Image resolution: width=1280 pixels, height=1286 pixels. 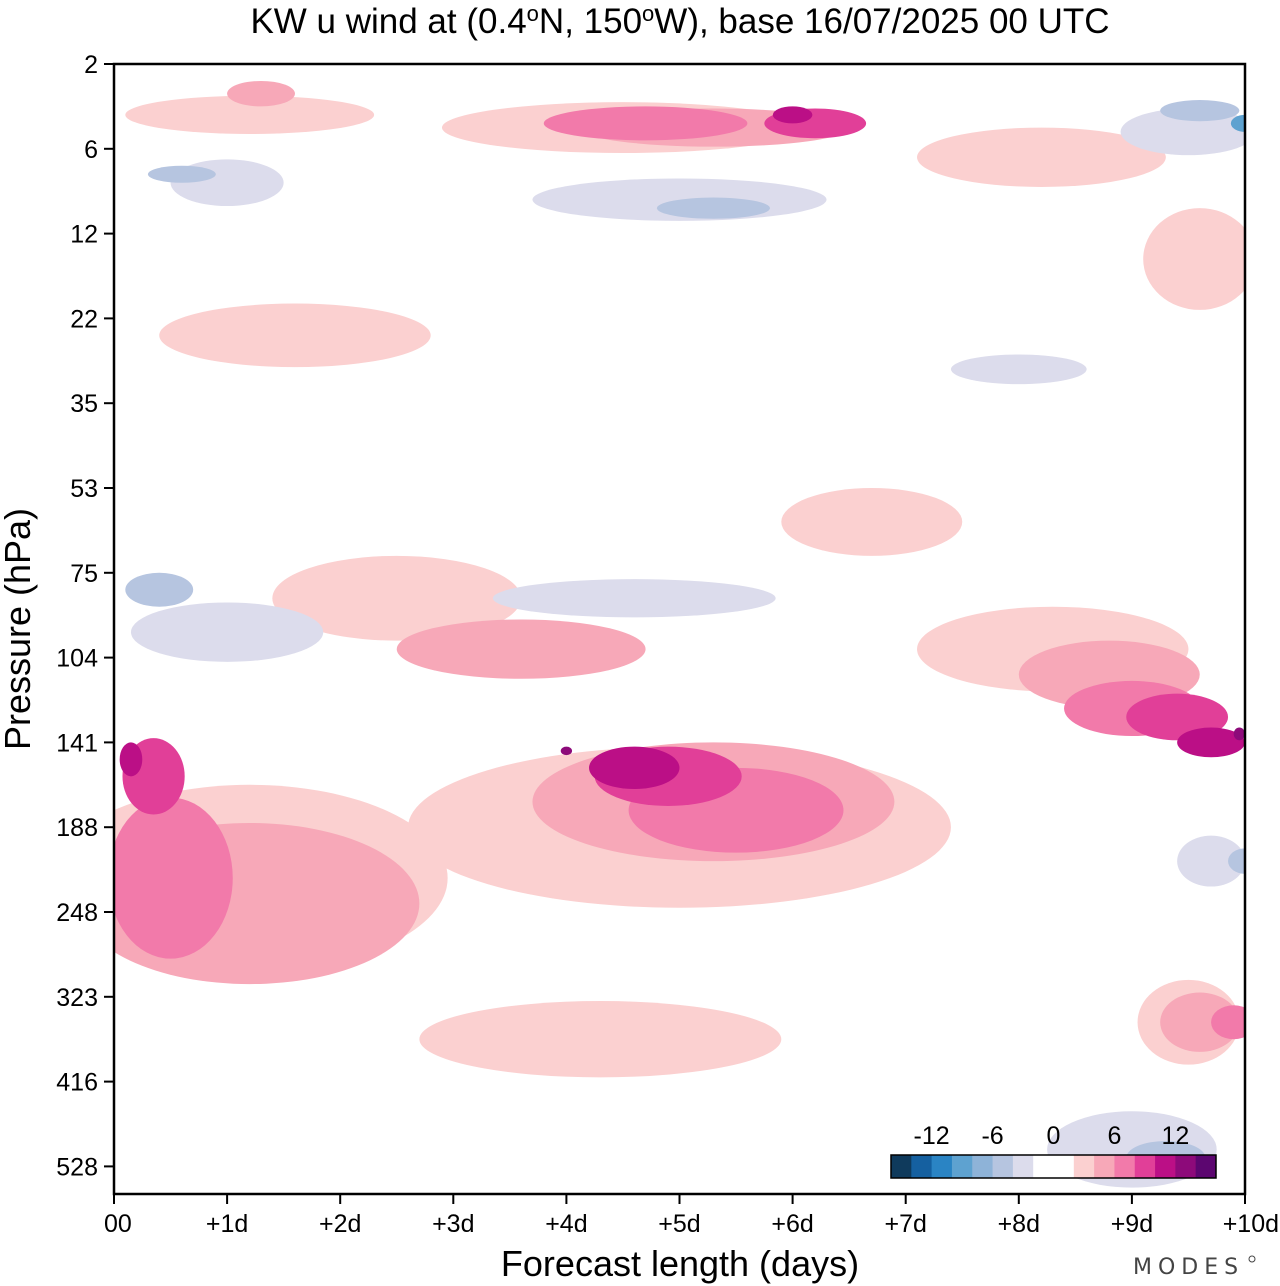 I want to click on contour-patch--4-2, so click(x=1200, y=111).